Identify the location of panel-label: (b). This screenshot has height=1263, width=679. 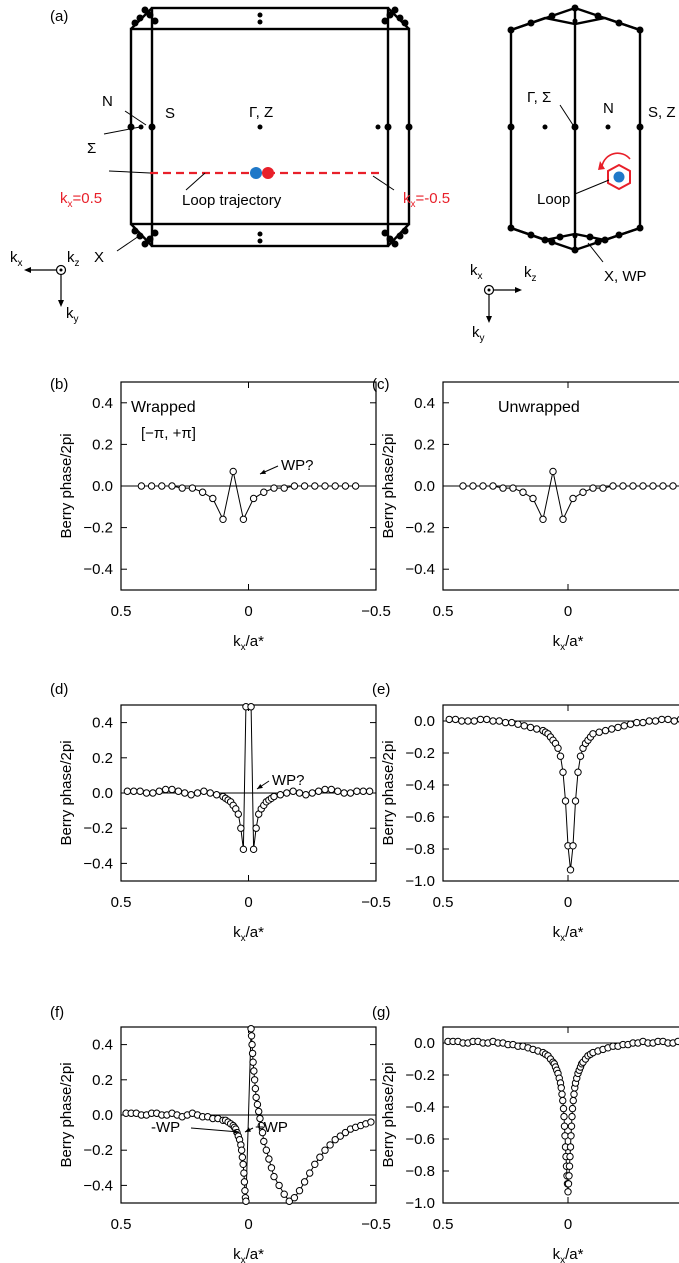
(59, 384).